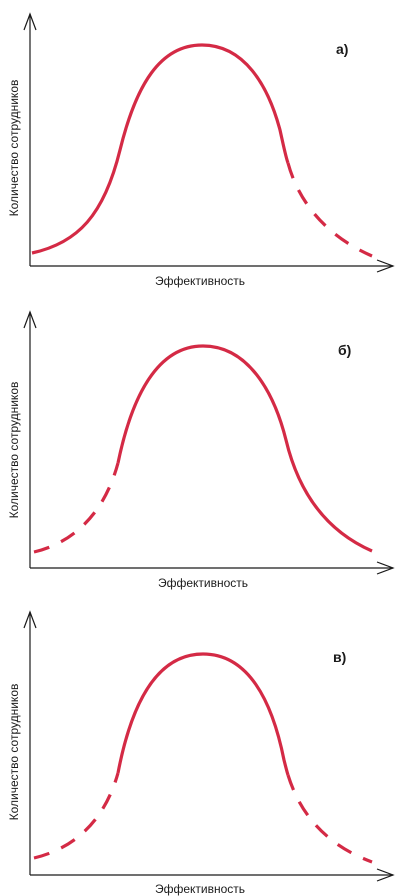 Image resolution: width=400 pixels, height=896 pixels. Describe the element at coordinates (344, 350) in the screenshot. I see `panel-label: б)` at that location.